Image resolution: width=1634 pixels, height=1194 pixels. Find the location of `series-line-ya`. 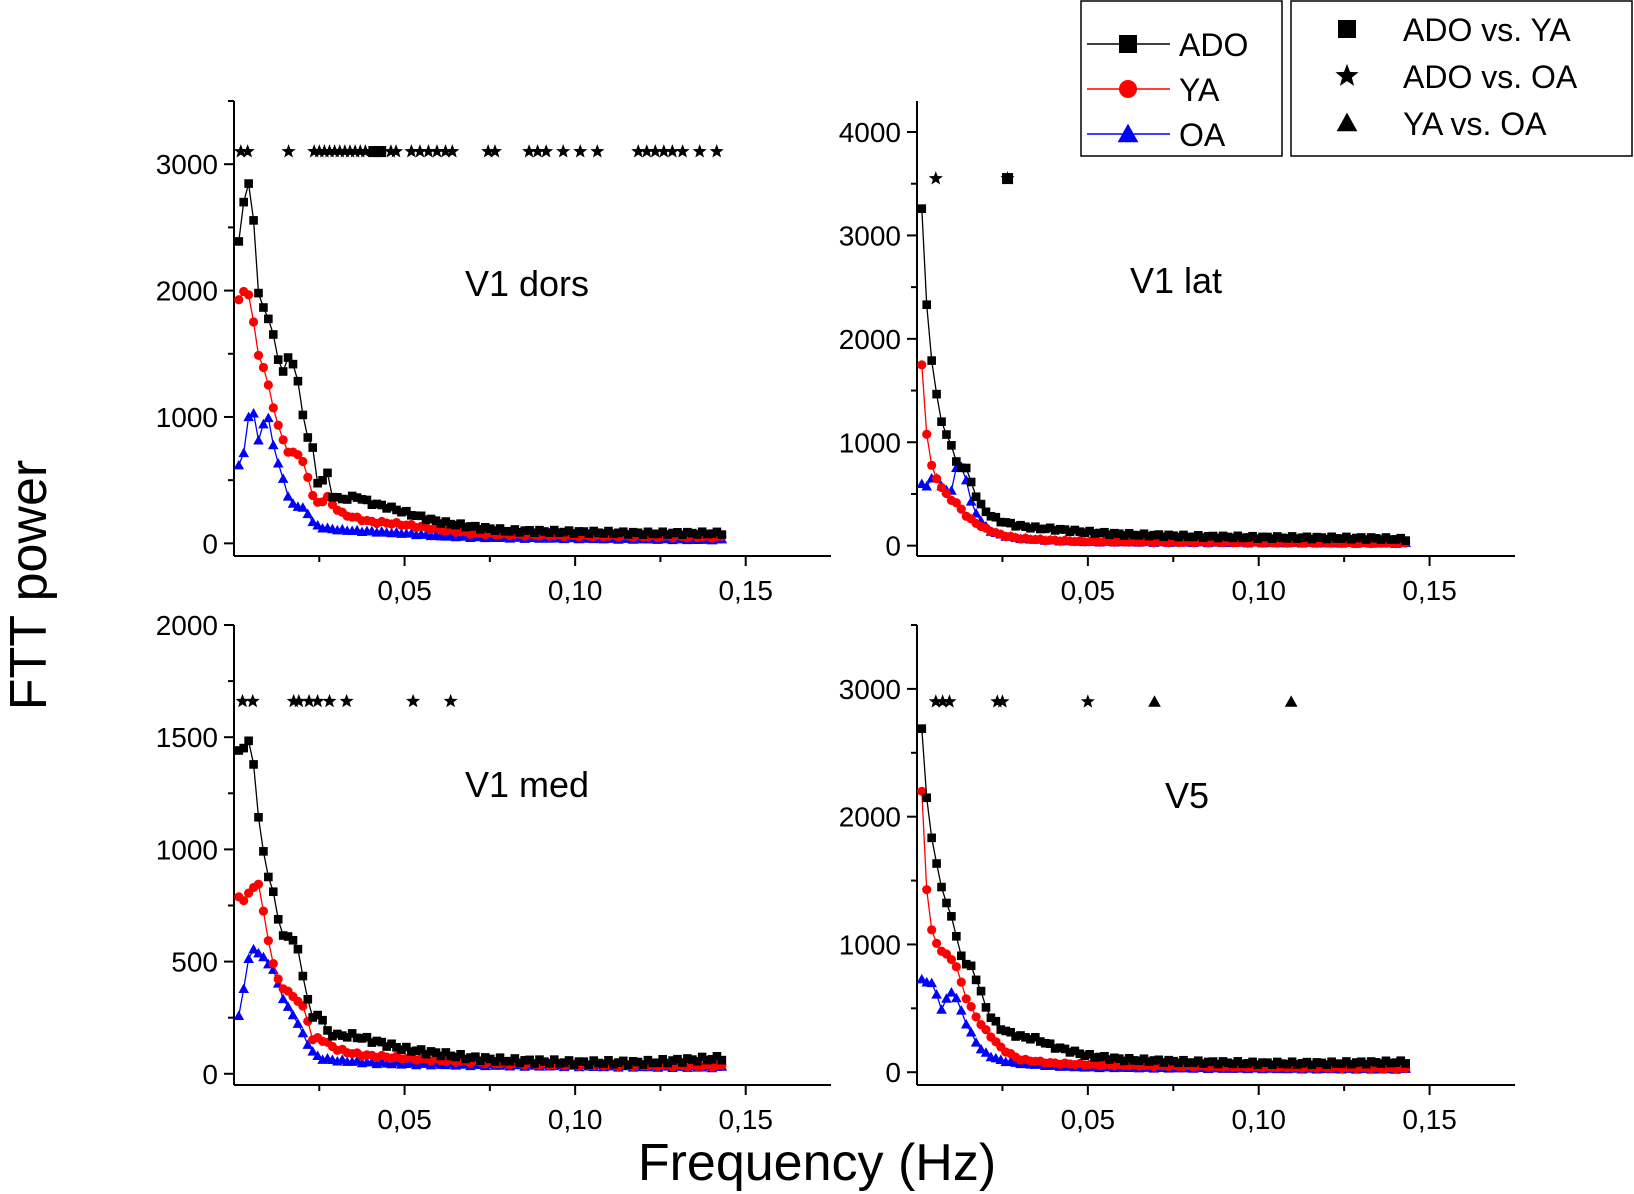

series-line-ya is located at coordinates (1163, 930).